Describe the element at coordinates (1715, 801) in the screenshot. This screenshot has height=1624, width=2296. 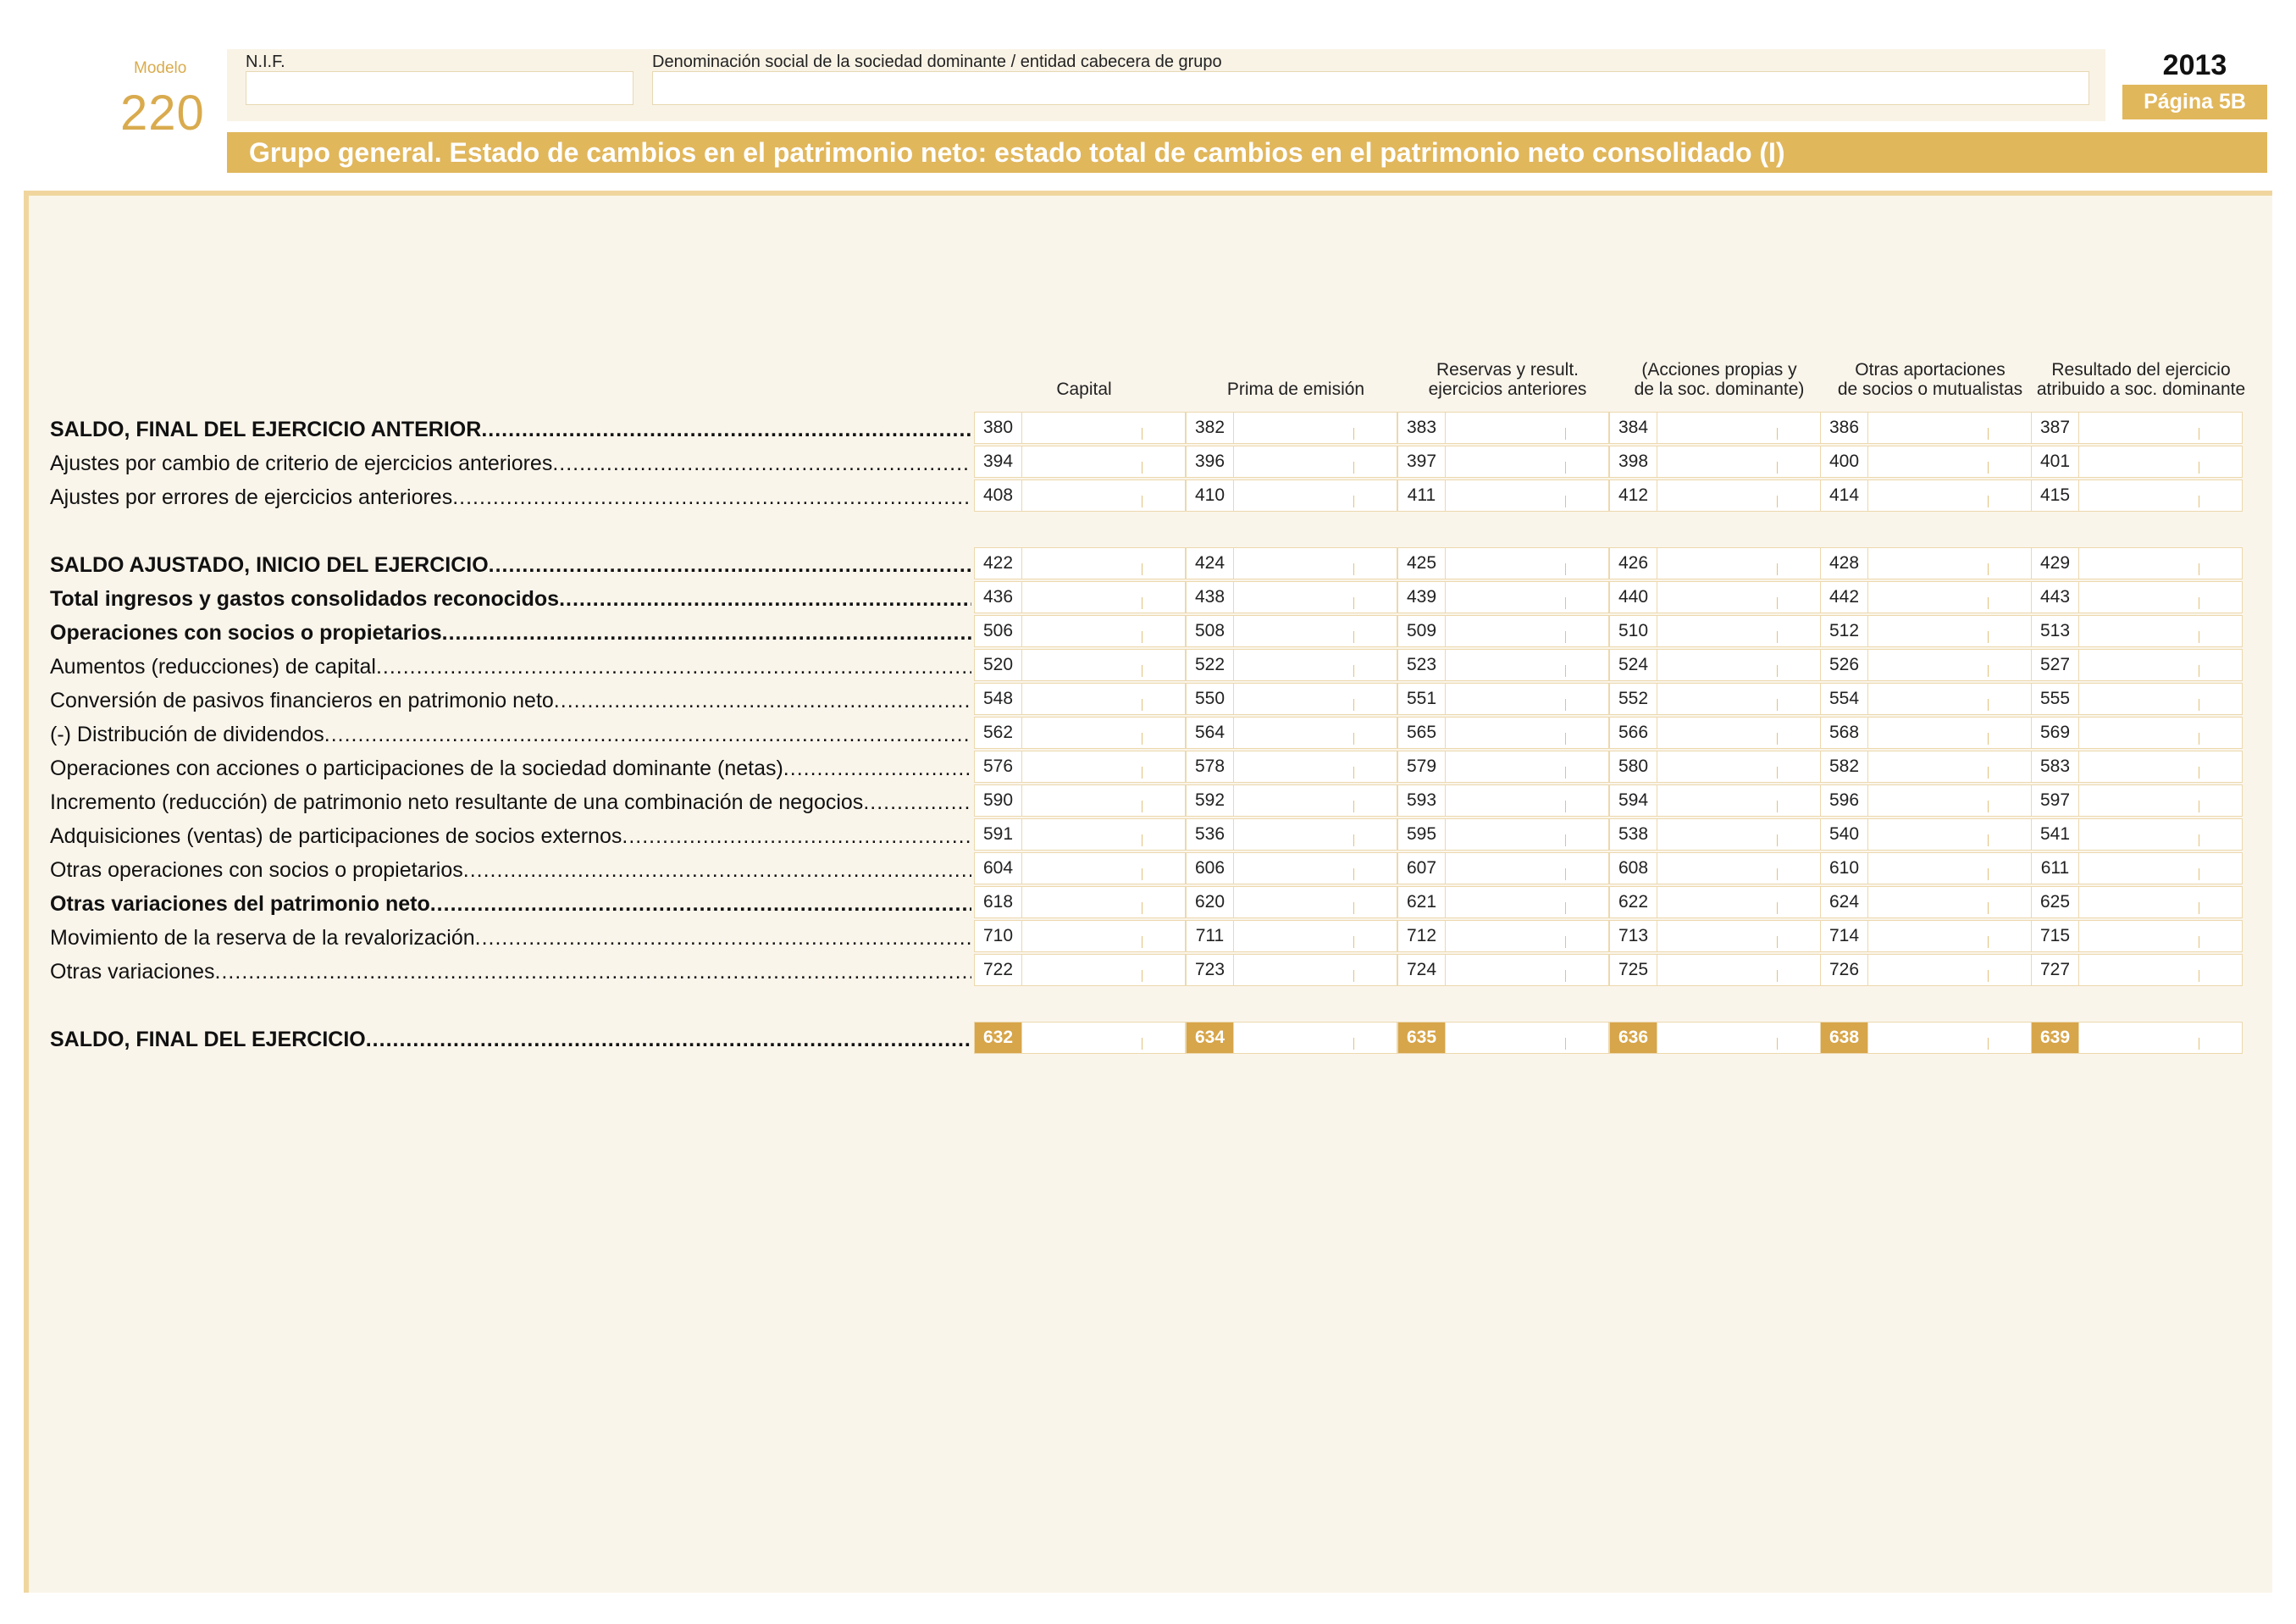
I see `amount-field: 594` at that location.